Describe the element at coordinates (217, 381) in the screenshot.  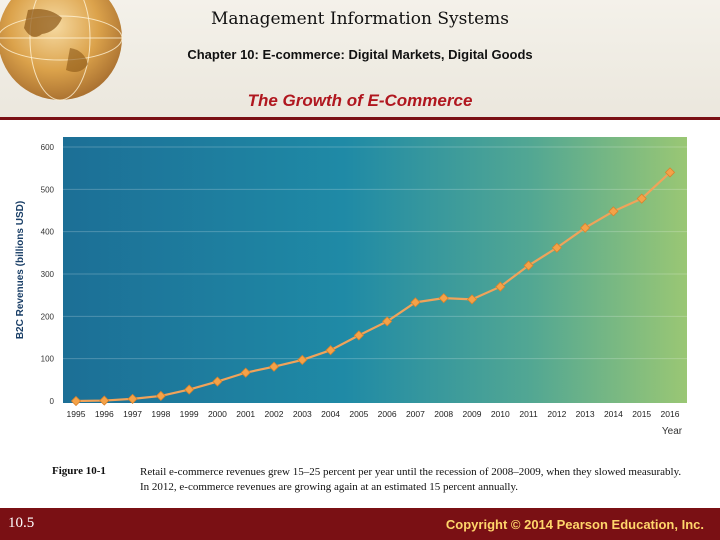
I see `data-point-2000` at that location.